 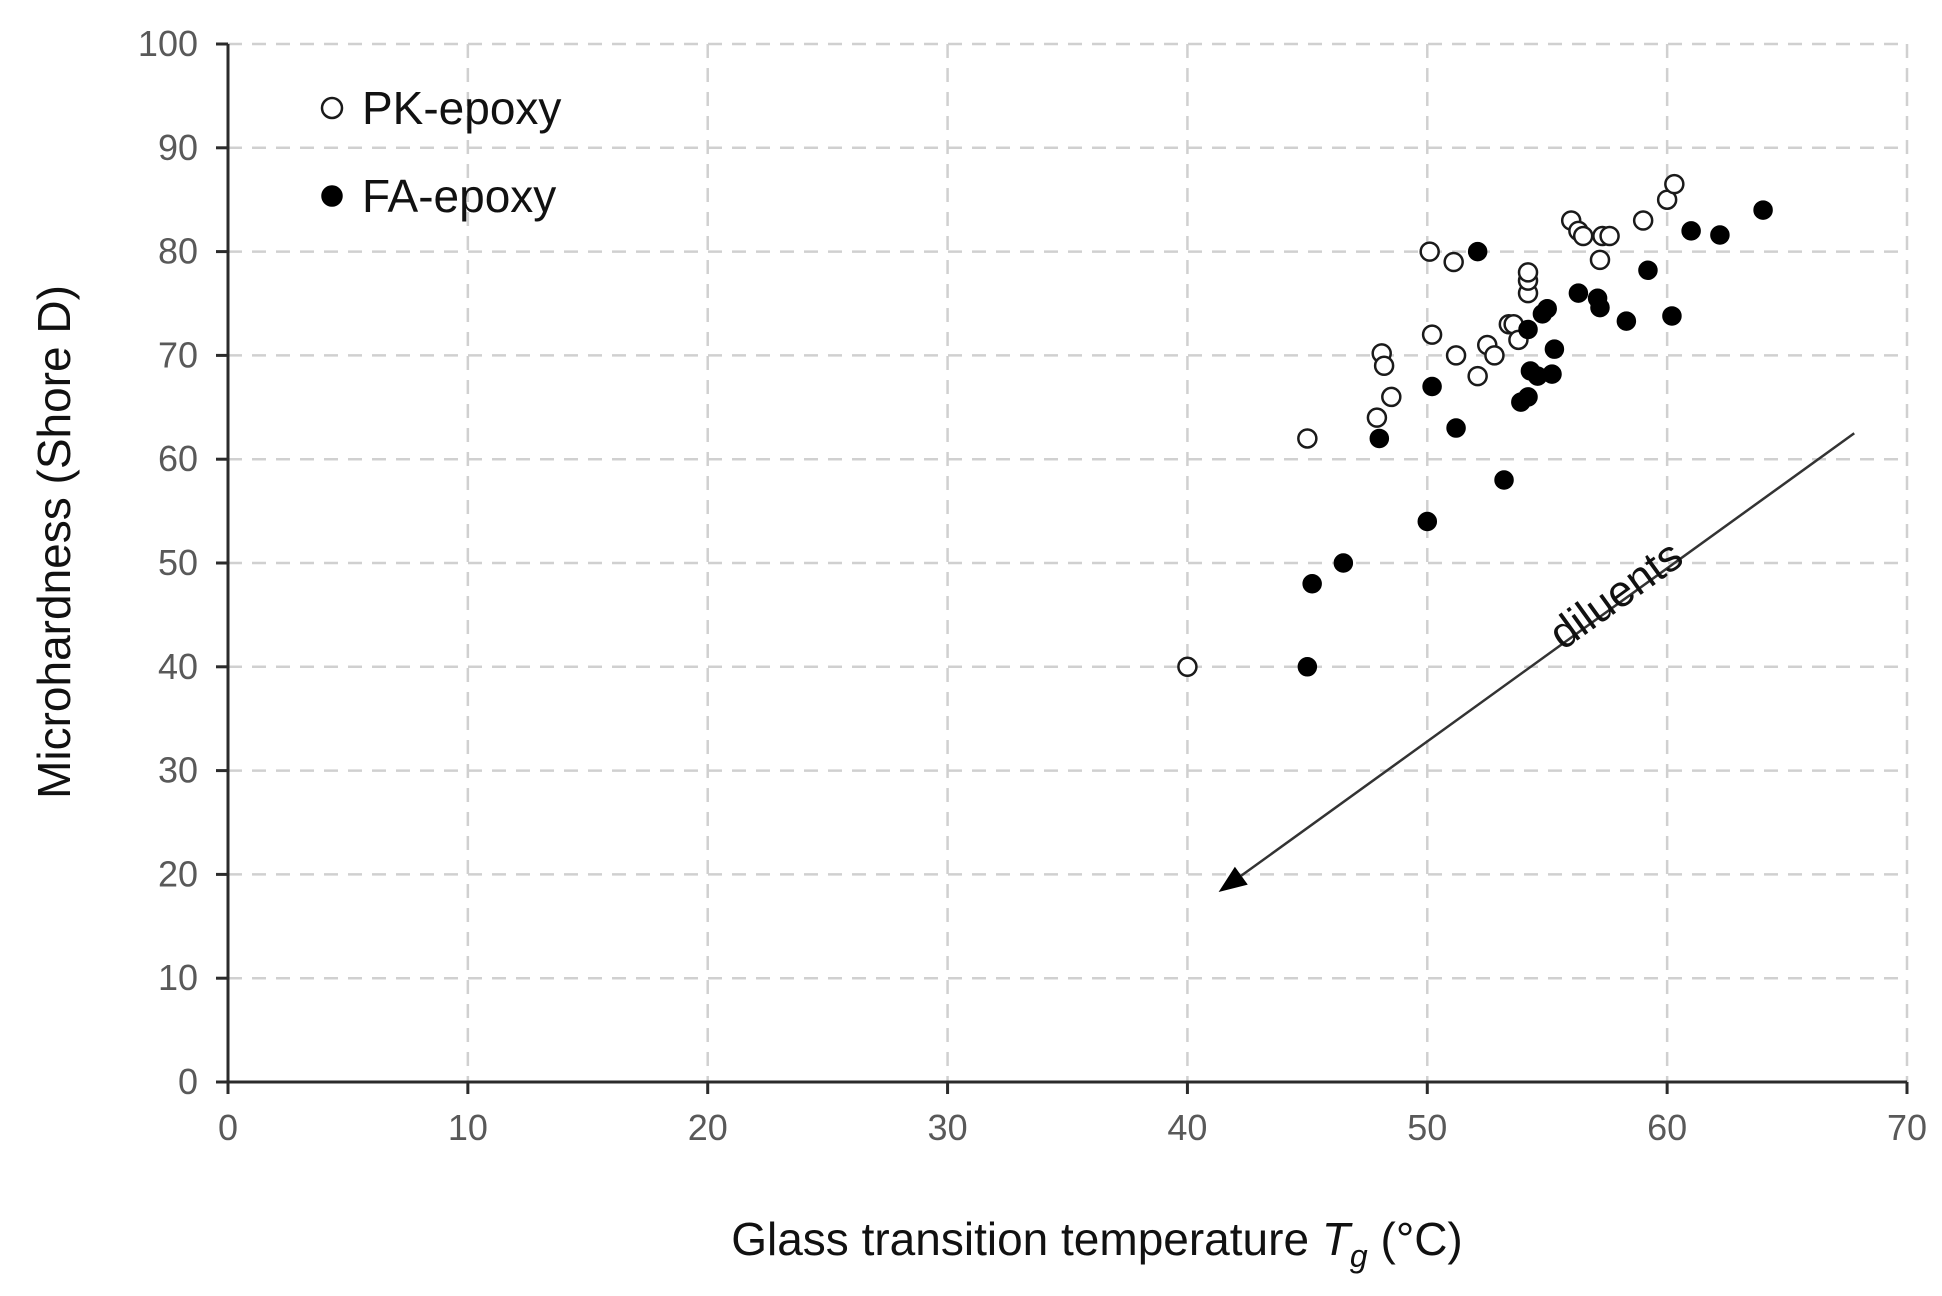 I want to click on x-tick-label-20: 20, so click(x=708, y=1127).